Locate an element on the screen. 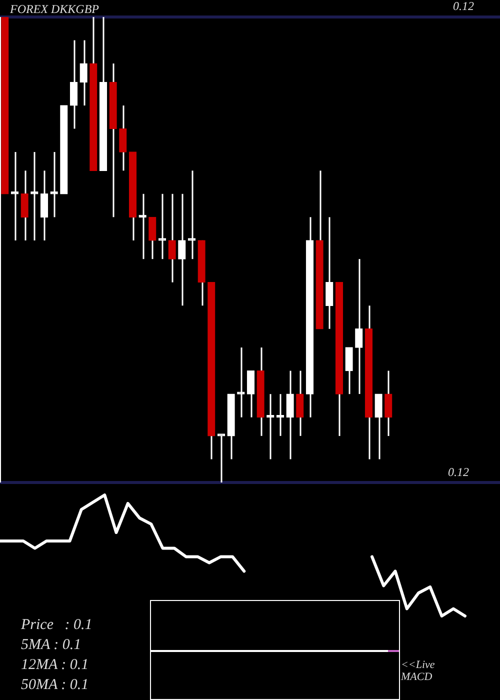 This screenshot has width=500, height=700. text: Price : 0.1 is located at coordinates (56, 625).